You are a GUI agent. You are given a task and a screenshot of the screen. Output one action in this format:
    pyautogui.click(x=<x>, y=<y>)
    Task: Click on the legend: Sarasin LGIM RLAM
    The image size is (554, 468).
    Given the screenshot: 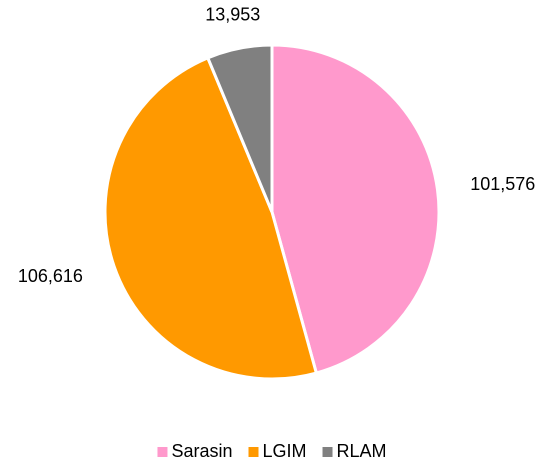 What is the action you would take?
    pyautogui.click(x=272, y=451)
    